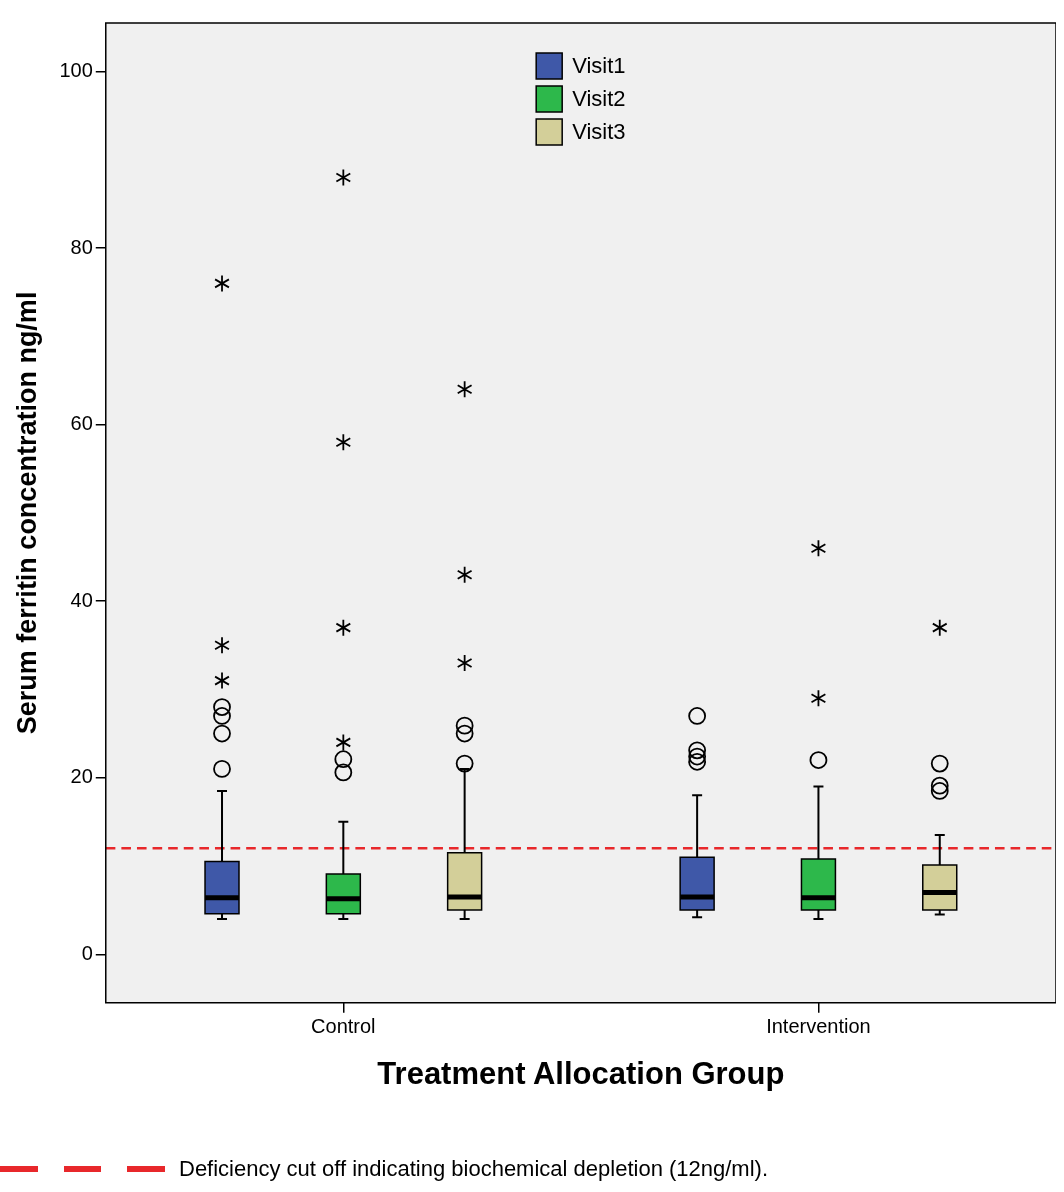  Describe the element at coordinates (81, 776) in the screenshot. I see `y-tick-label: 20` at that location.